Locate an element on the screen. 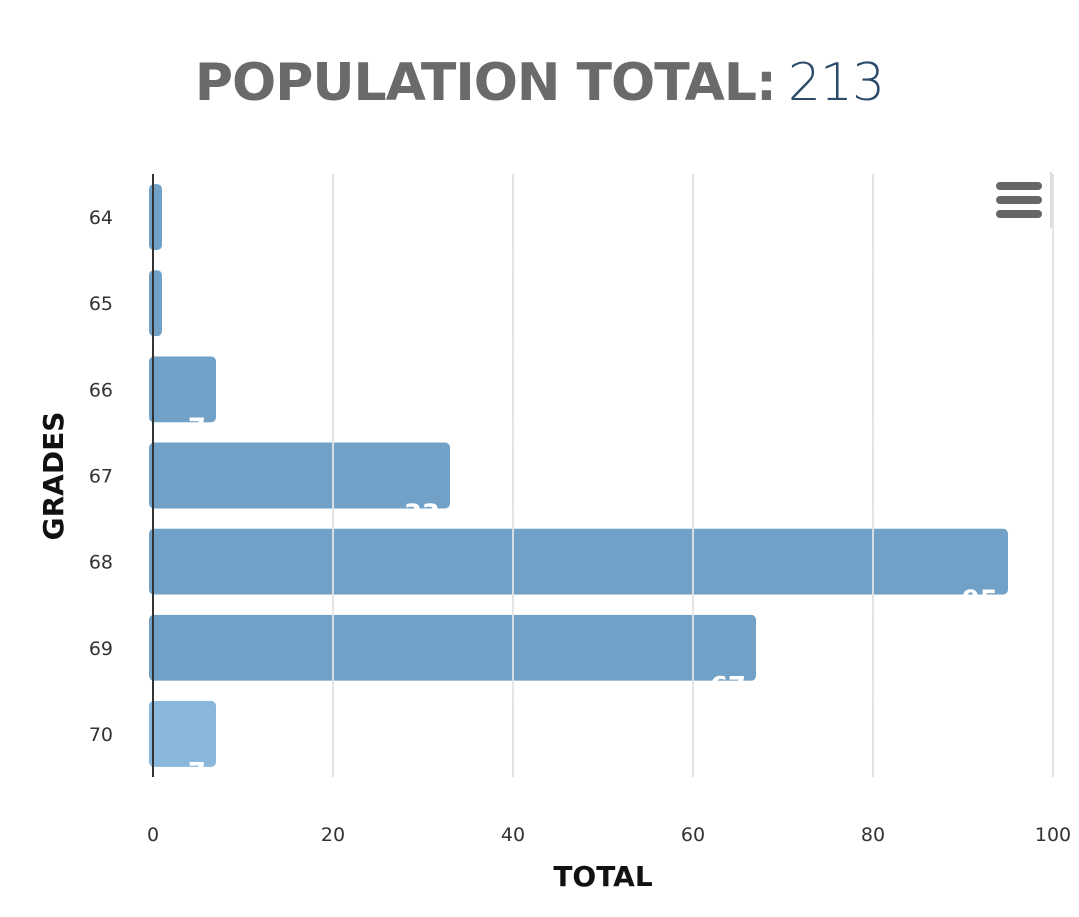 Image resolution: width=1079 pixels, height=917 pixels. x-tick-label: 100 is located at coordinates (1053, 835).